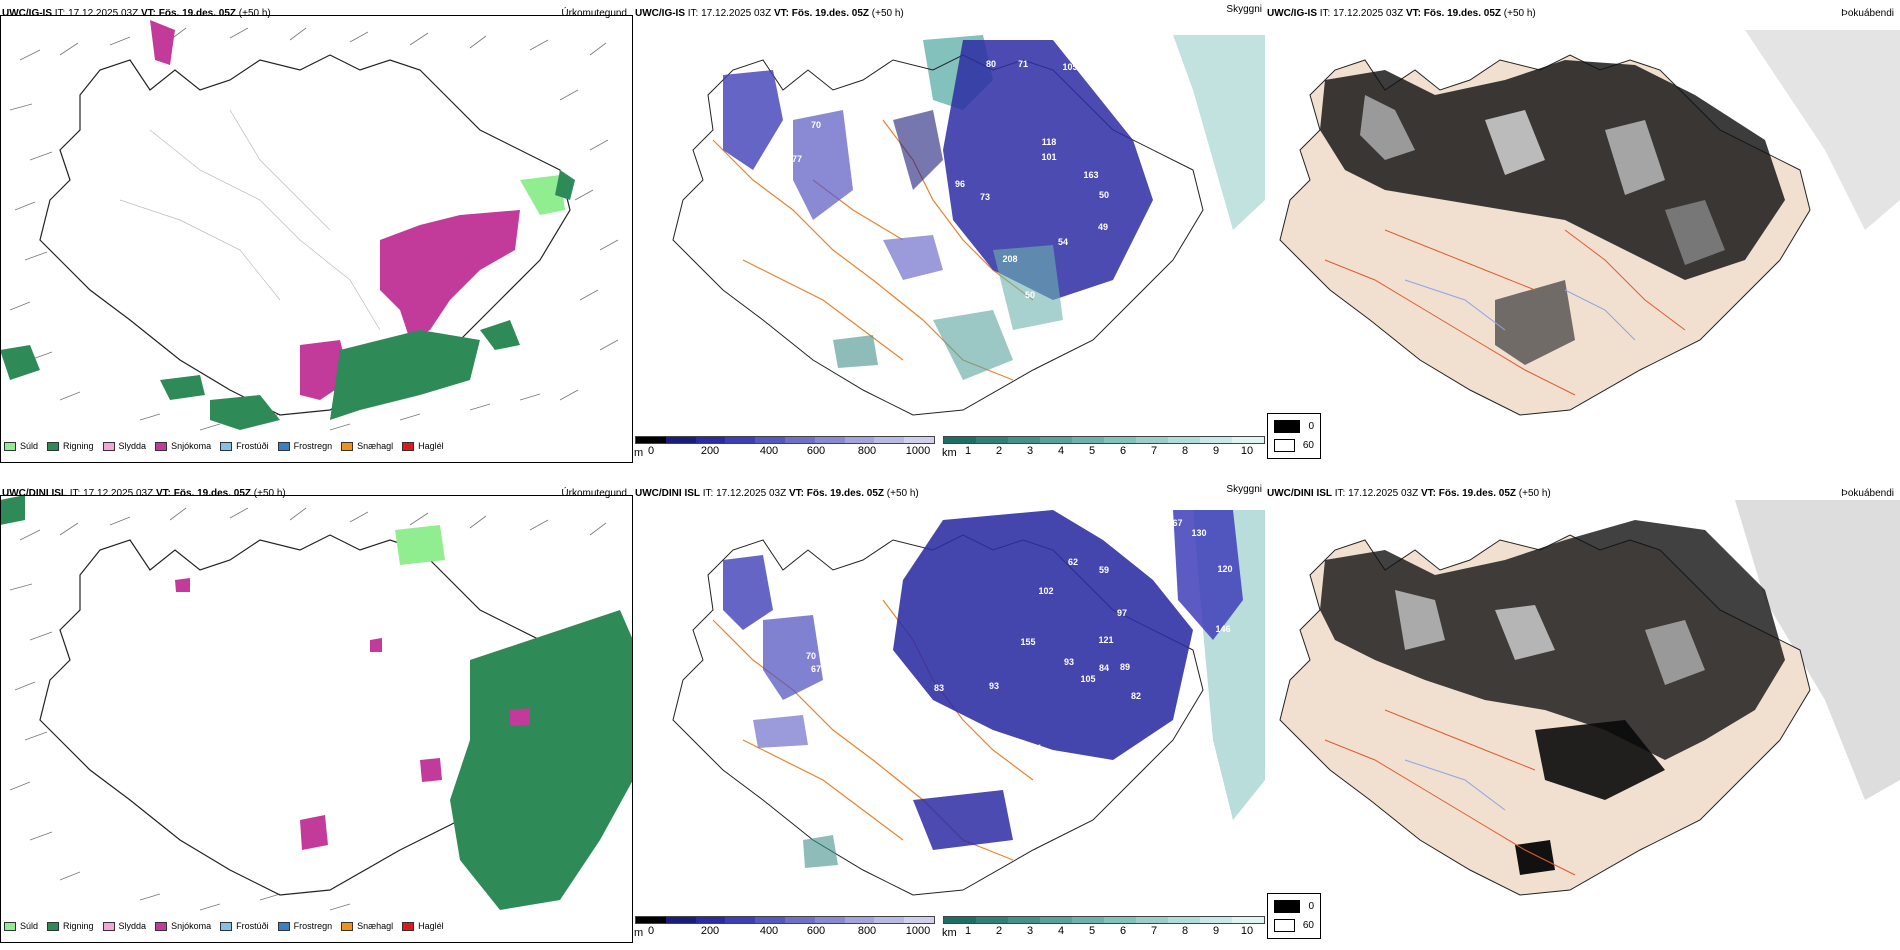 This screenshot has height=950, width=1900. I want to click on cloud-base-colorbar-top: m 0 200 400 600 800 1000, so click(784, 447).